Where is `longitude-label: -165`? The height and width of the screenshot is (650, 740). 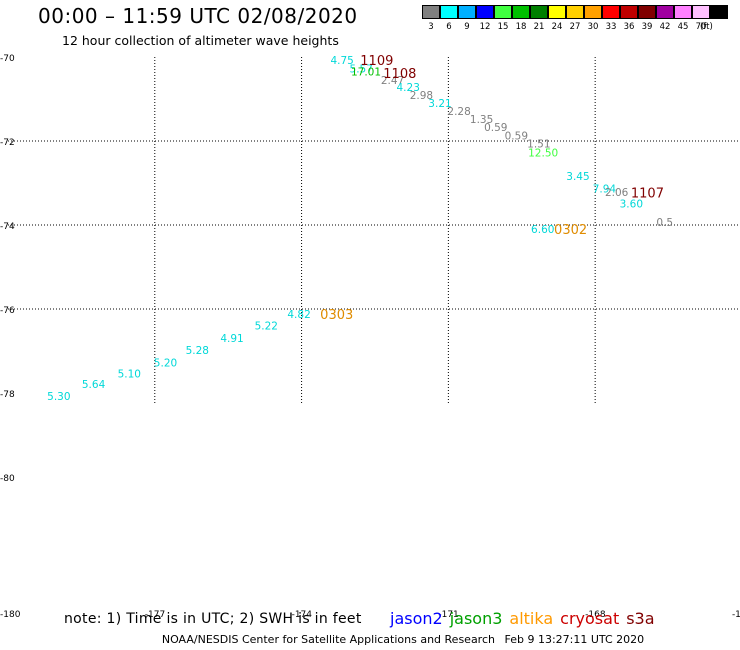 longitude-label: -165 is located at coordinates (736, 615).